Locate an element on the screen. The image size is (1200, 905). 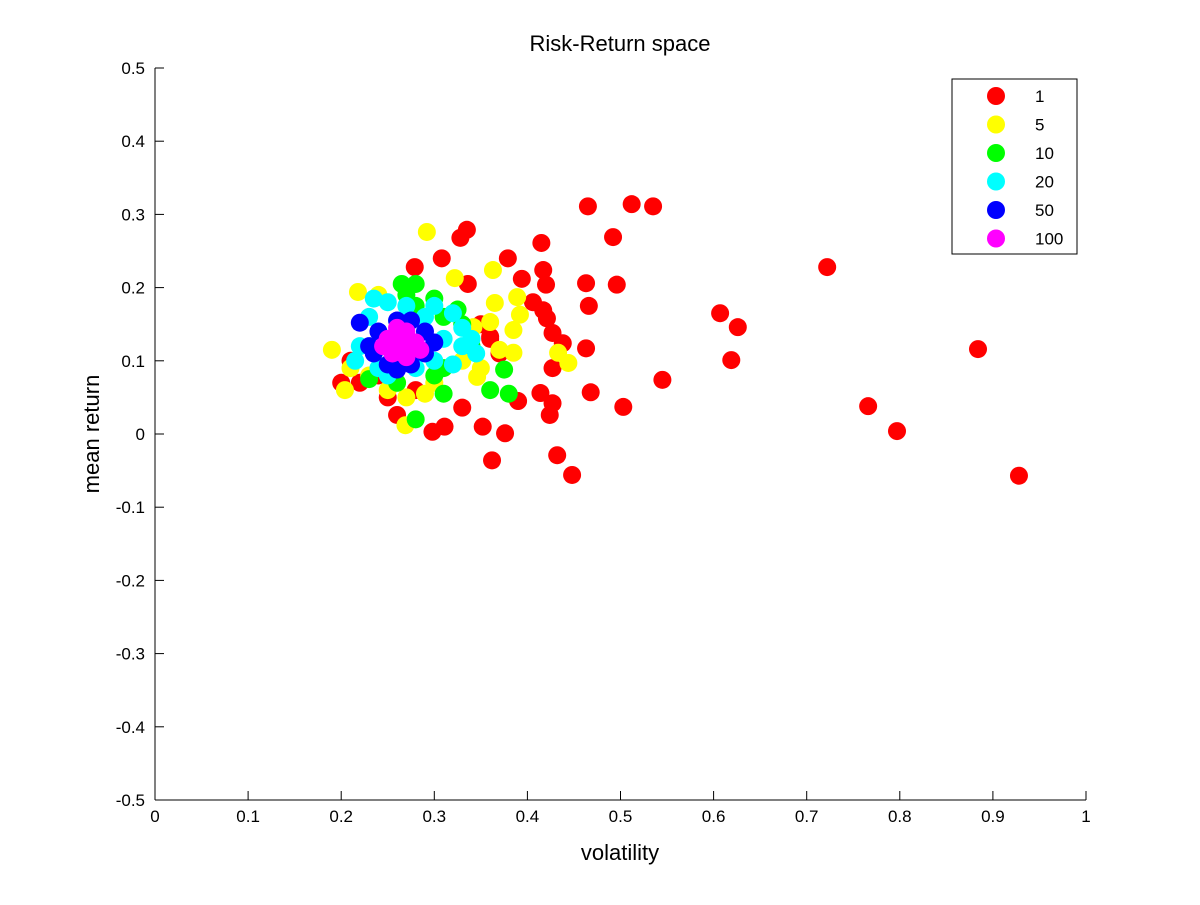
y-tick-label: -0.1 is located at coordinates (130, 507).